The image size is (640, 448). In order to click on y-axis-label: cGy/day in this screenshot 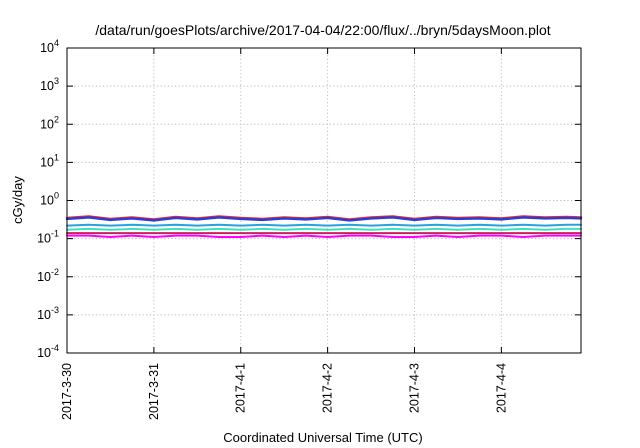, I will do `click(17, 200)`.